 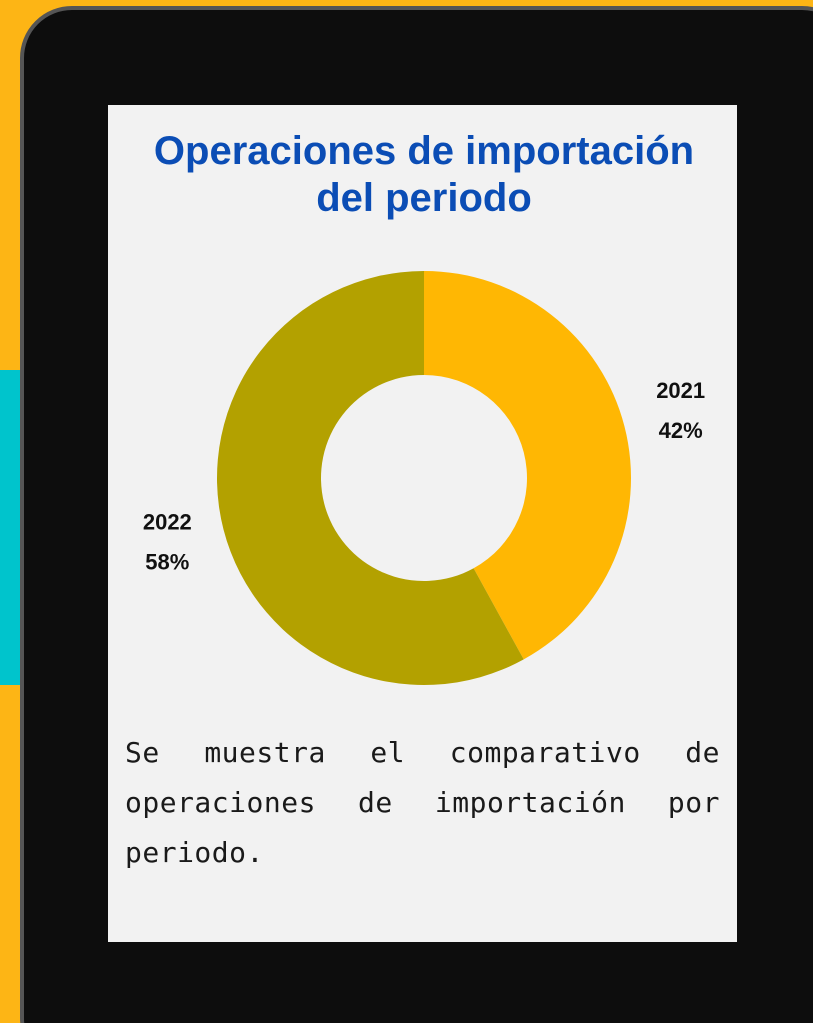 What do you see at coordinates (424, 174) in the screenshot?
I see `chart-title: Operaciones de importación del periodo` at bounding box center [424, 174].